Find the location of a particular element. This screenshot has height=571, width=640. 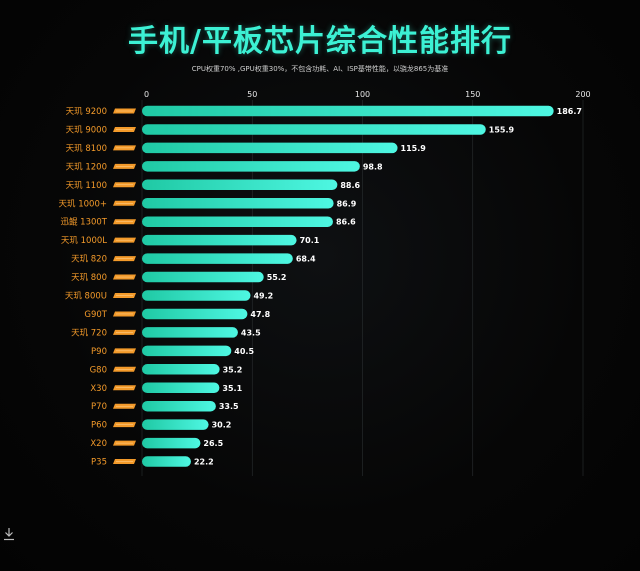

bar-row: G90T 47.8 is located at coordinates (177, 314).